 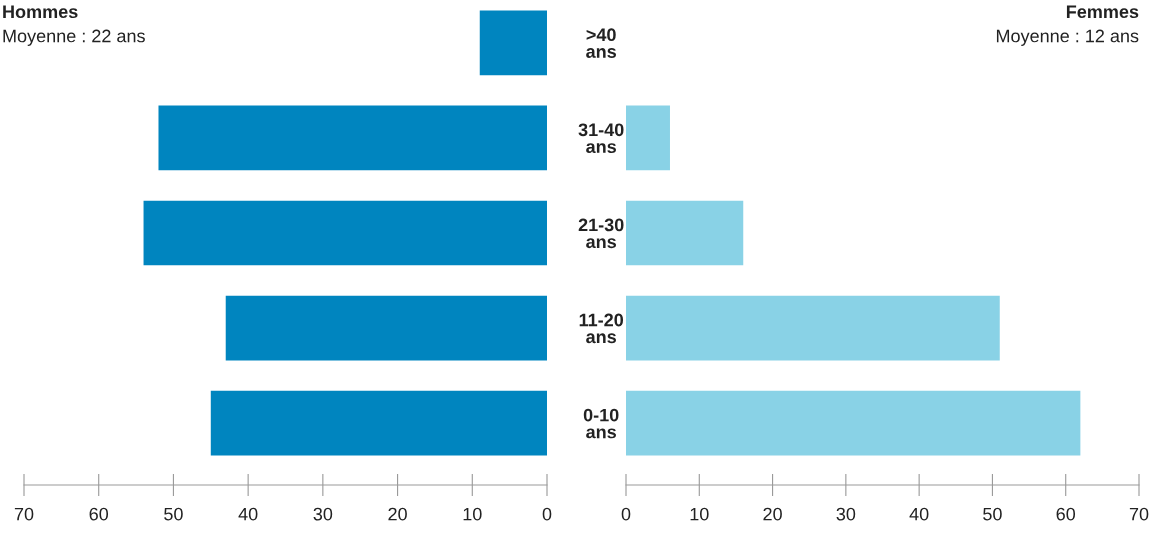 What do you see at coordinates (74, 37) in the screenshot?
I see `text: Moyenne : 22 ans` at bounding box center [74, 37].